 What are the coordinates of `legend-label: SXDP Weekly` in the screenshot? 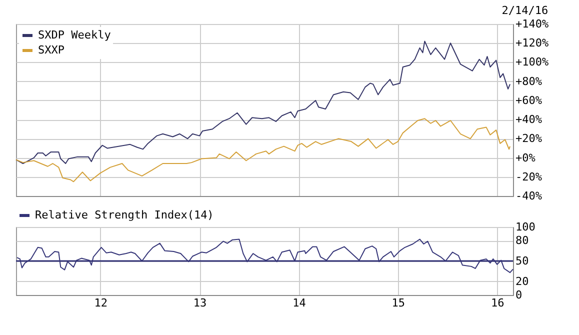 It's located at (75, 35).